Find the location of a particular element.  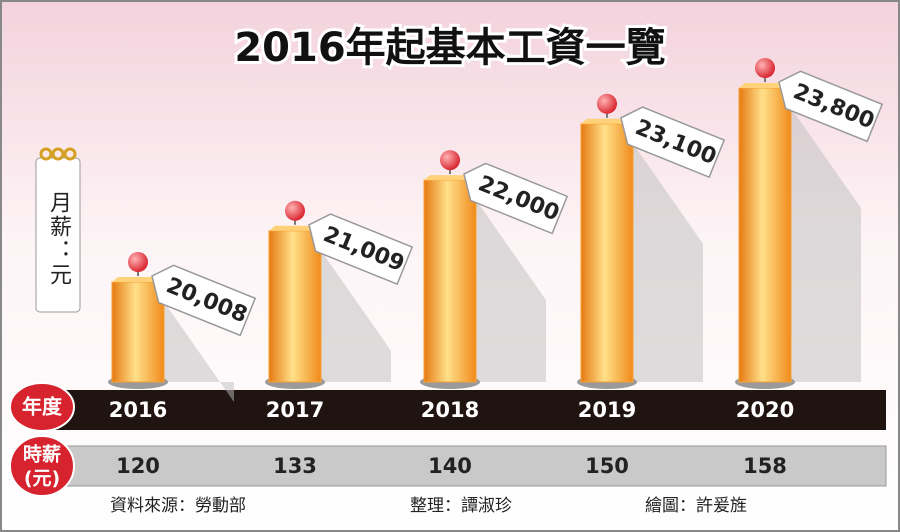

row-label: (元) is located at coordinates (42, 479).